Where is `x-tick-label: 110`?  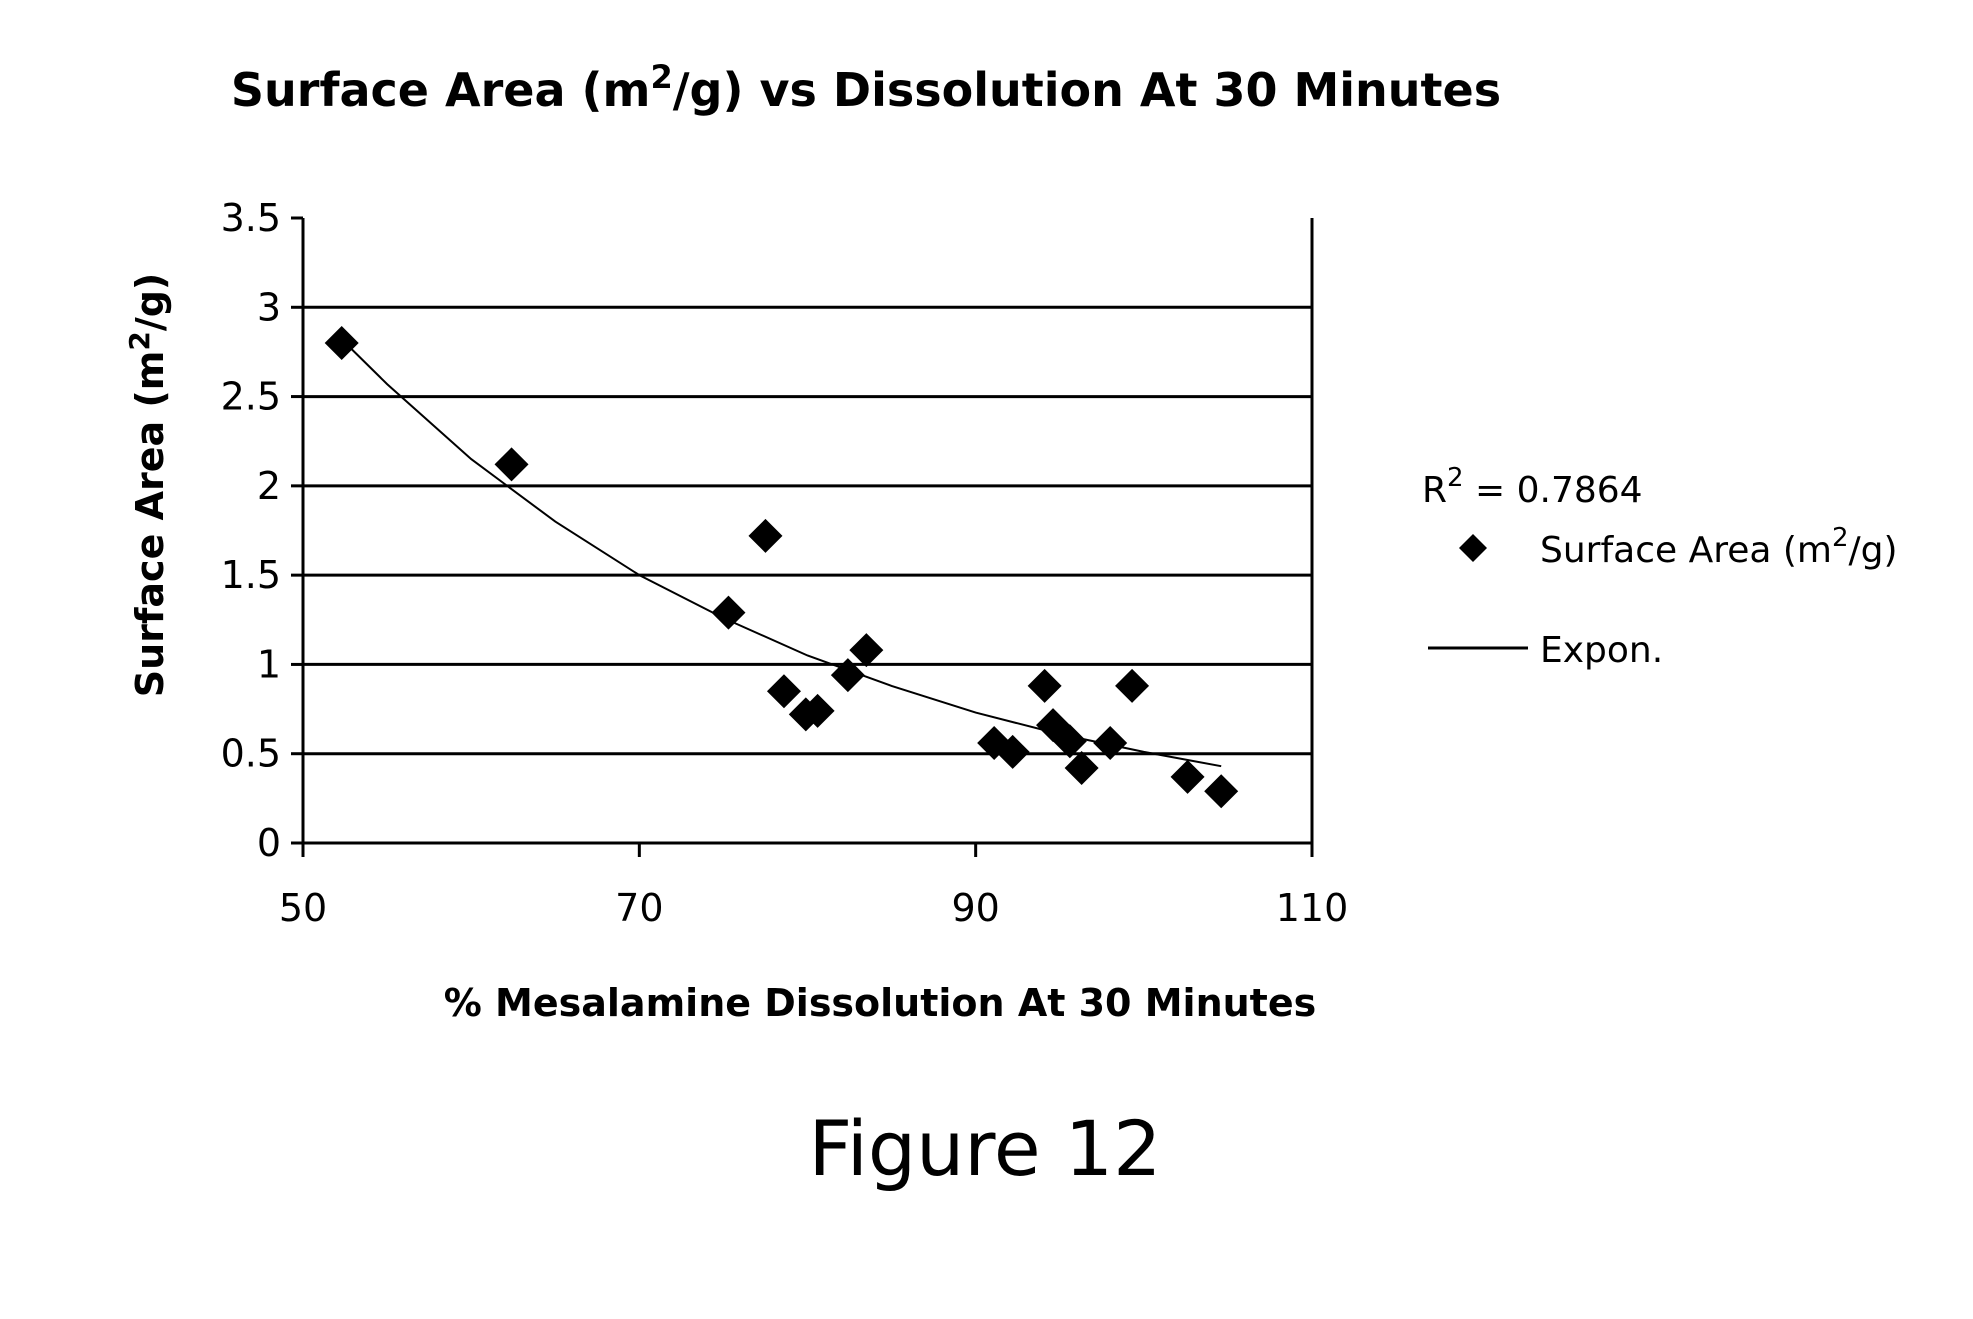 x-tick-label: 110 is located at coordinates (1312, 908).